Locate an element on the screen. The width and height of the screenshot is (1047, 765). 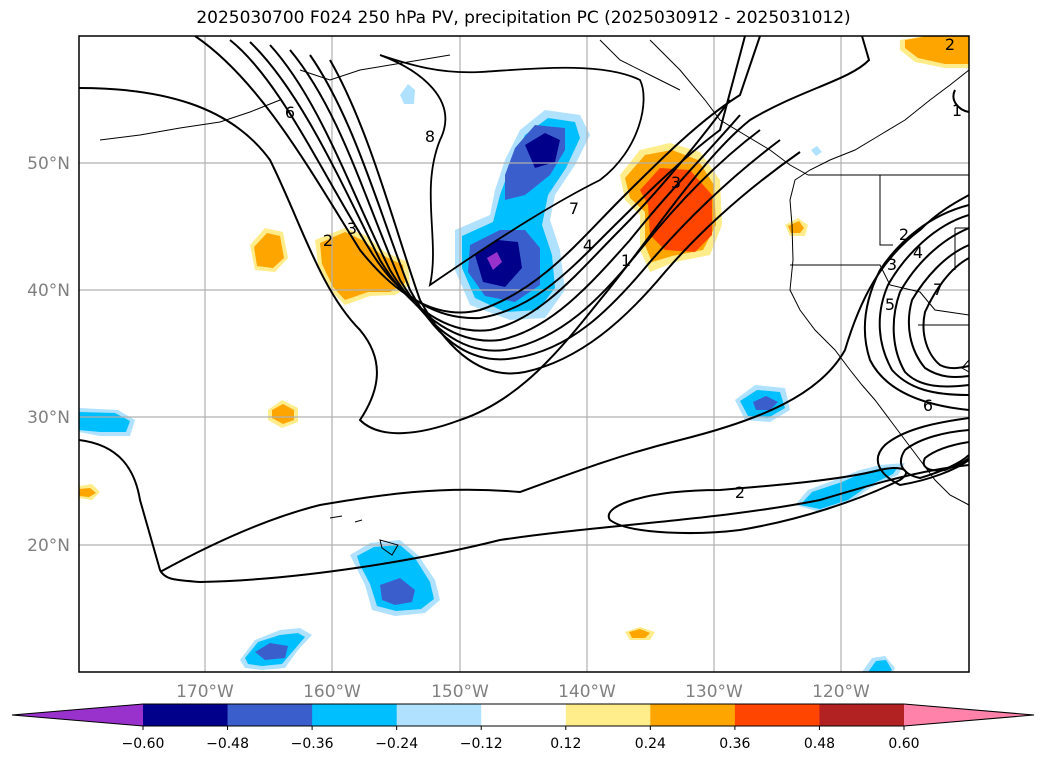
latitude-labels: 50°N 40°N 30°N 20°N is located at coordinates (48, 355).